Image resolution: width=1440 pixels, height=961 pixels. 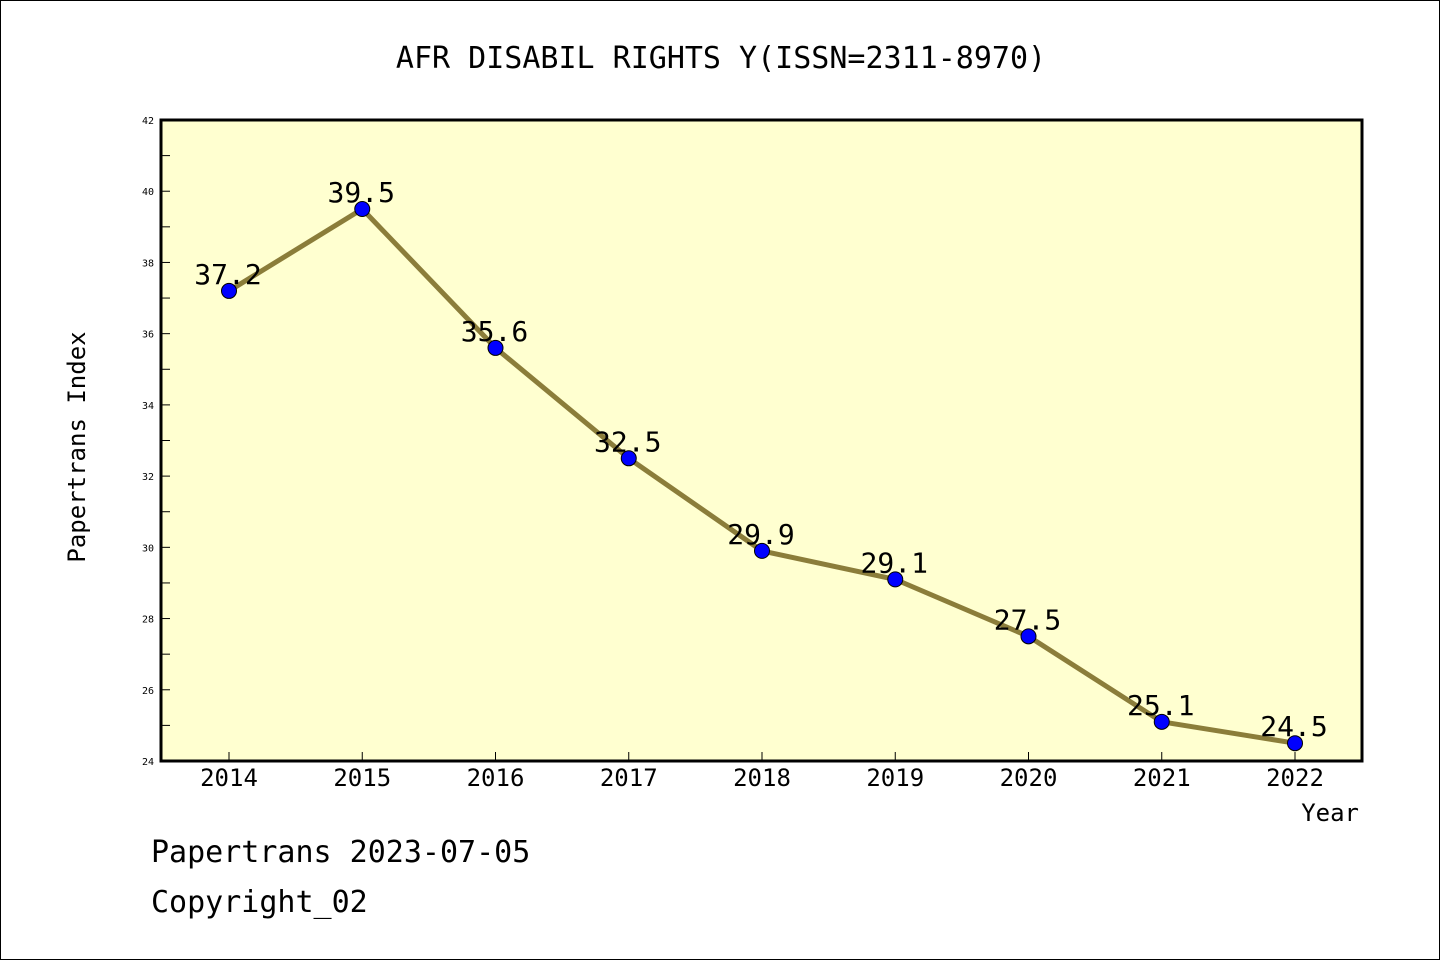 I want to click on y-axis-label: Papertrans Index, so click(x=77, y=446).